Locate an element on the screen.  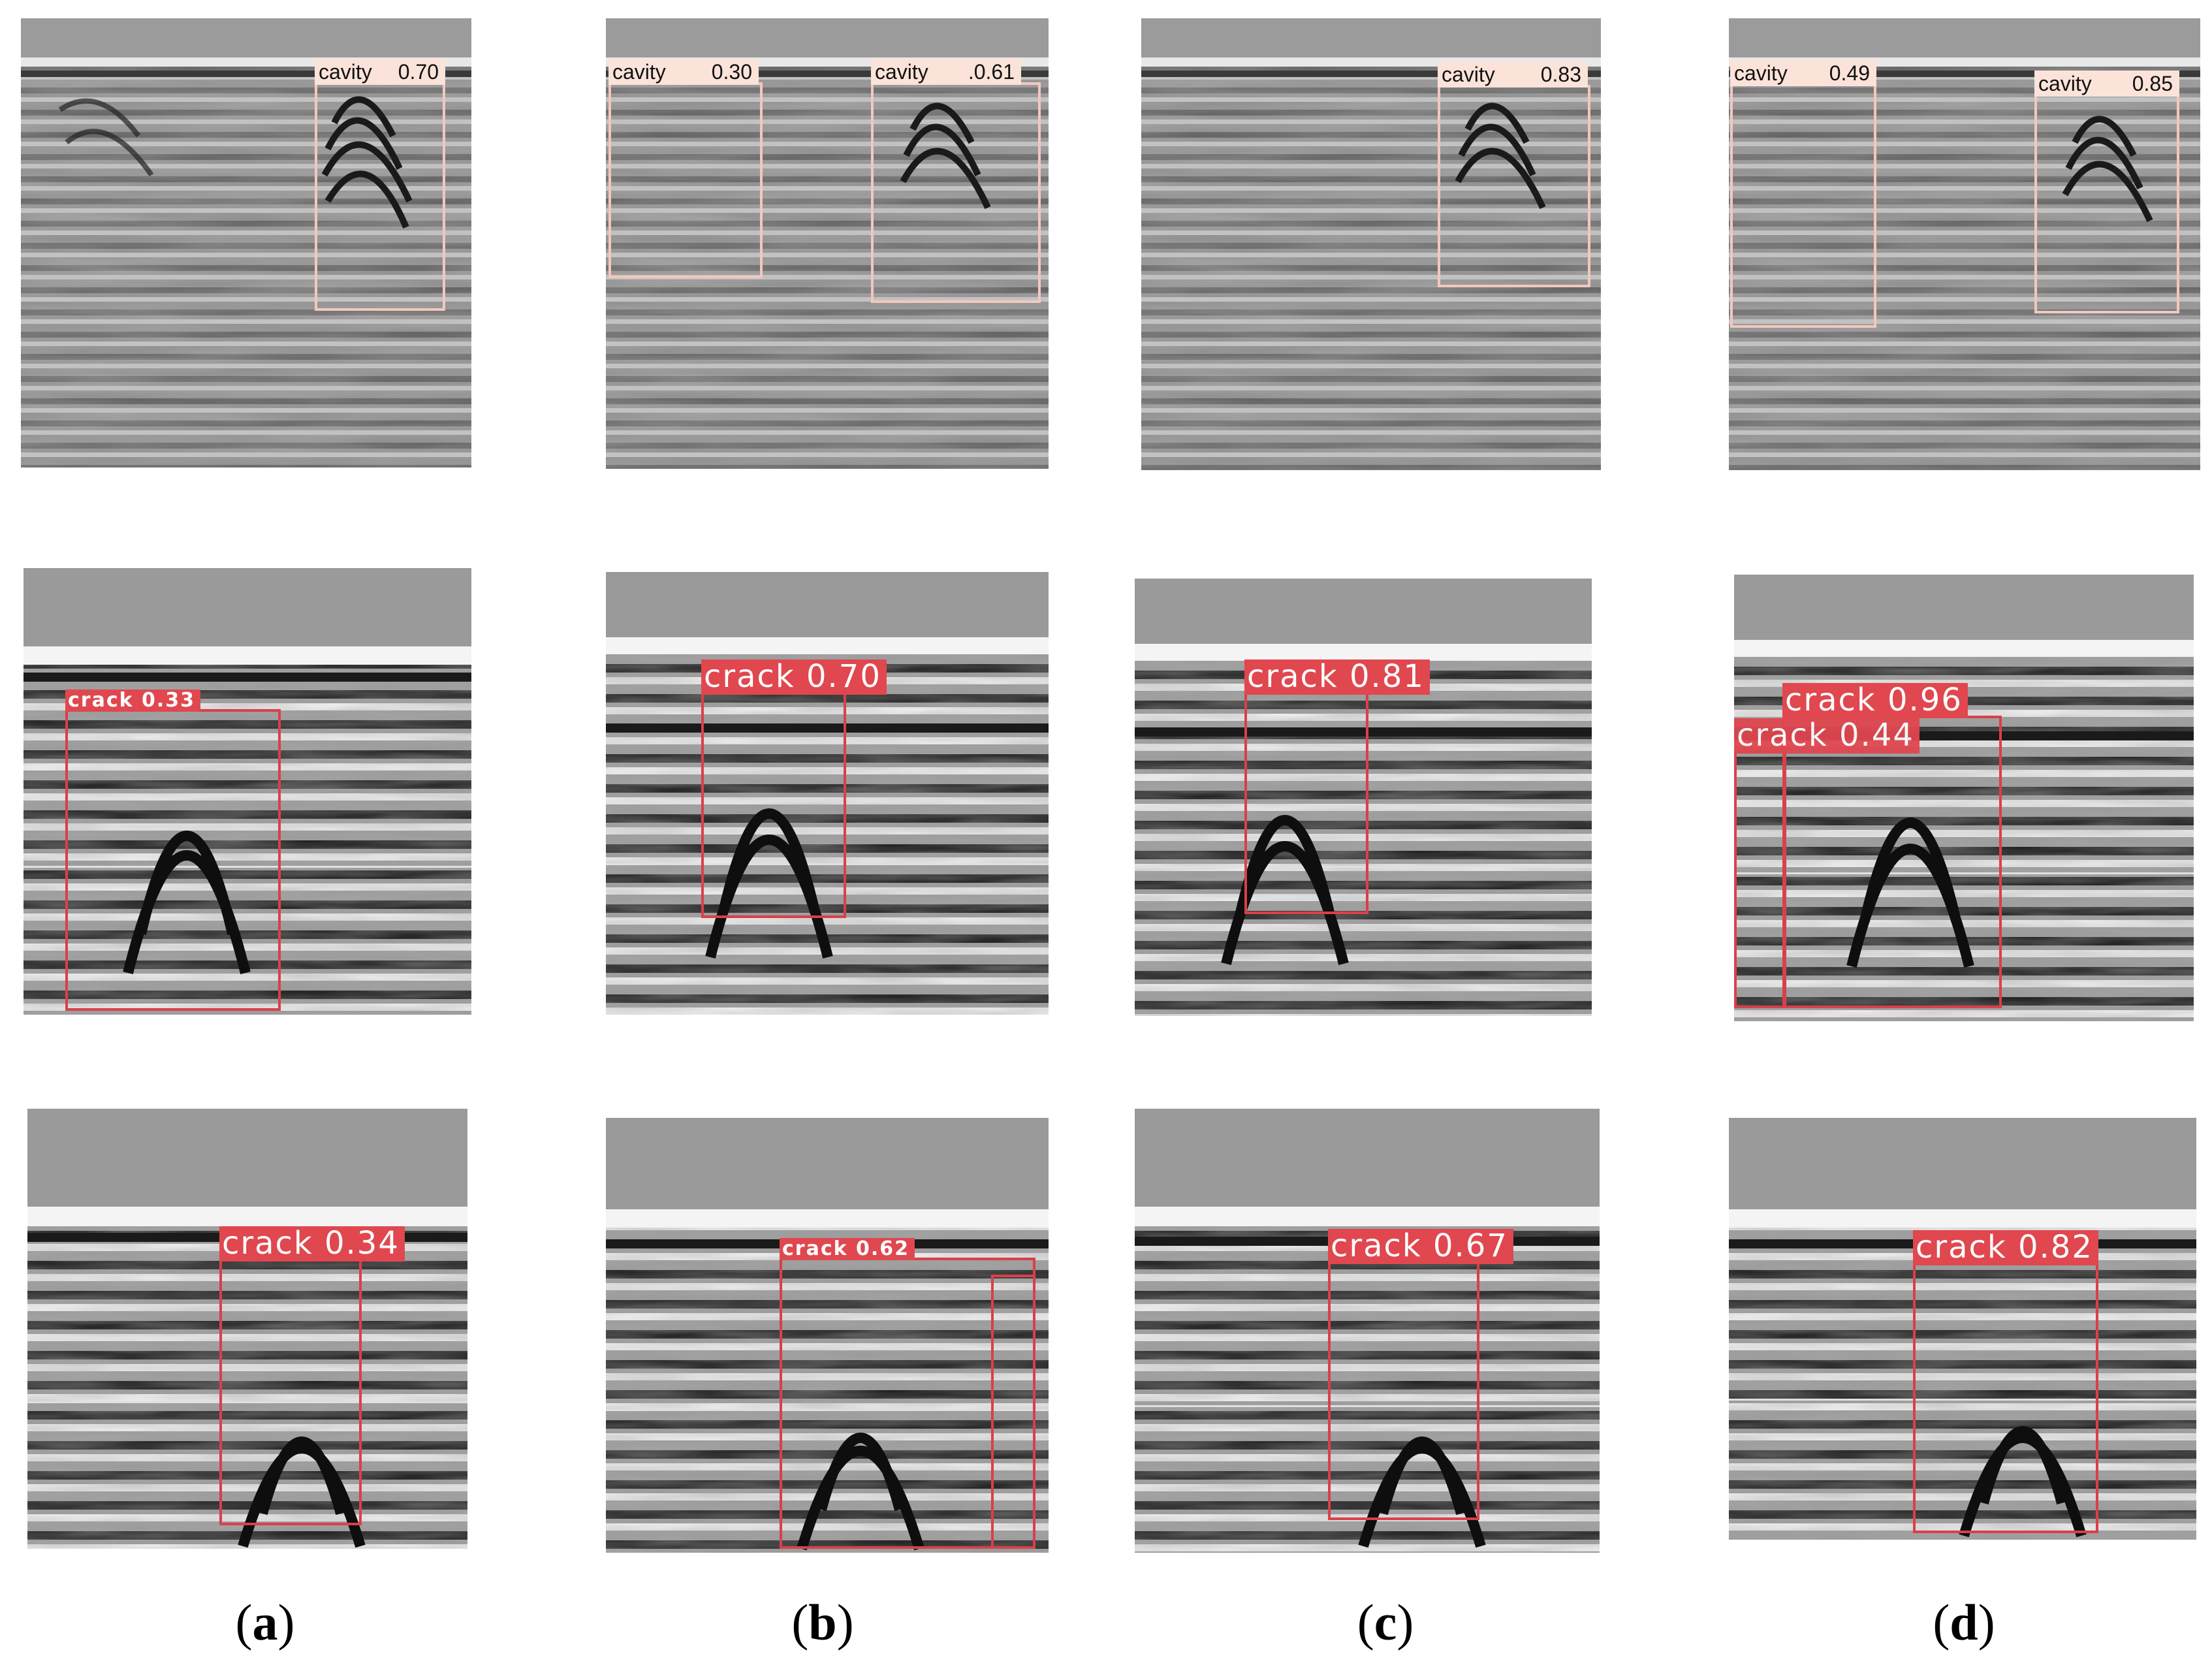
detection-label: cavity 0.83 is located at coordinates (1513, 74).